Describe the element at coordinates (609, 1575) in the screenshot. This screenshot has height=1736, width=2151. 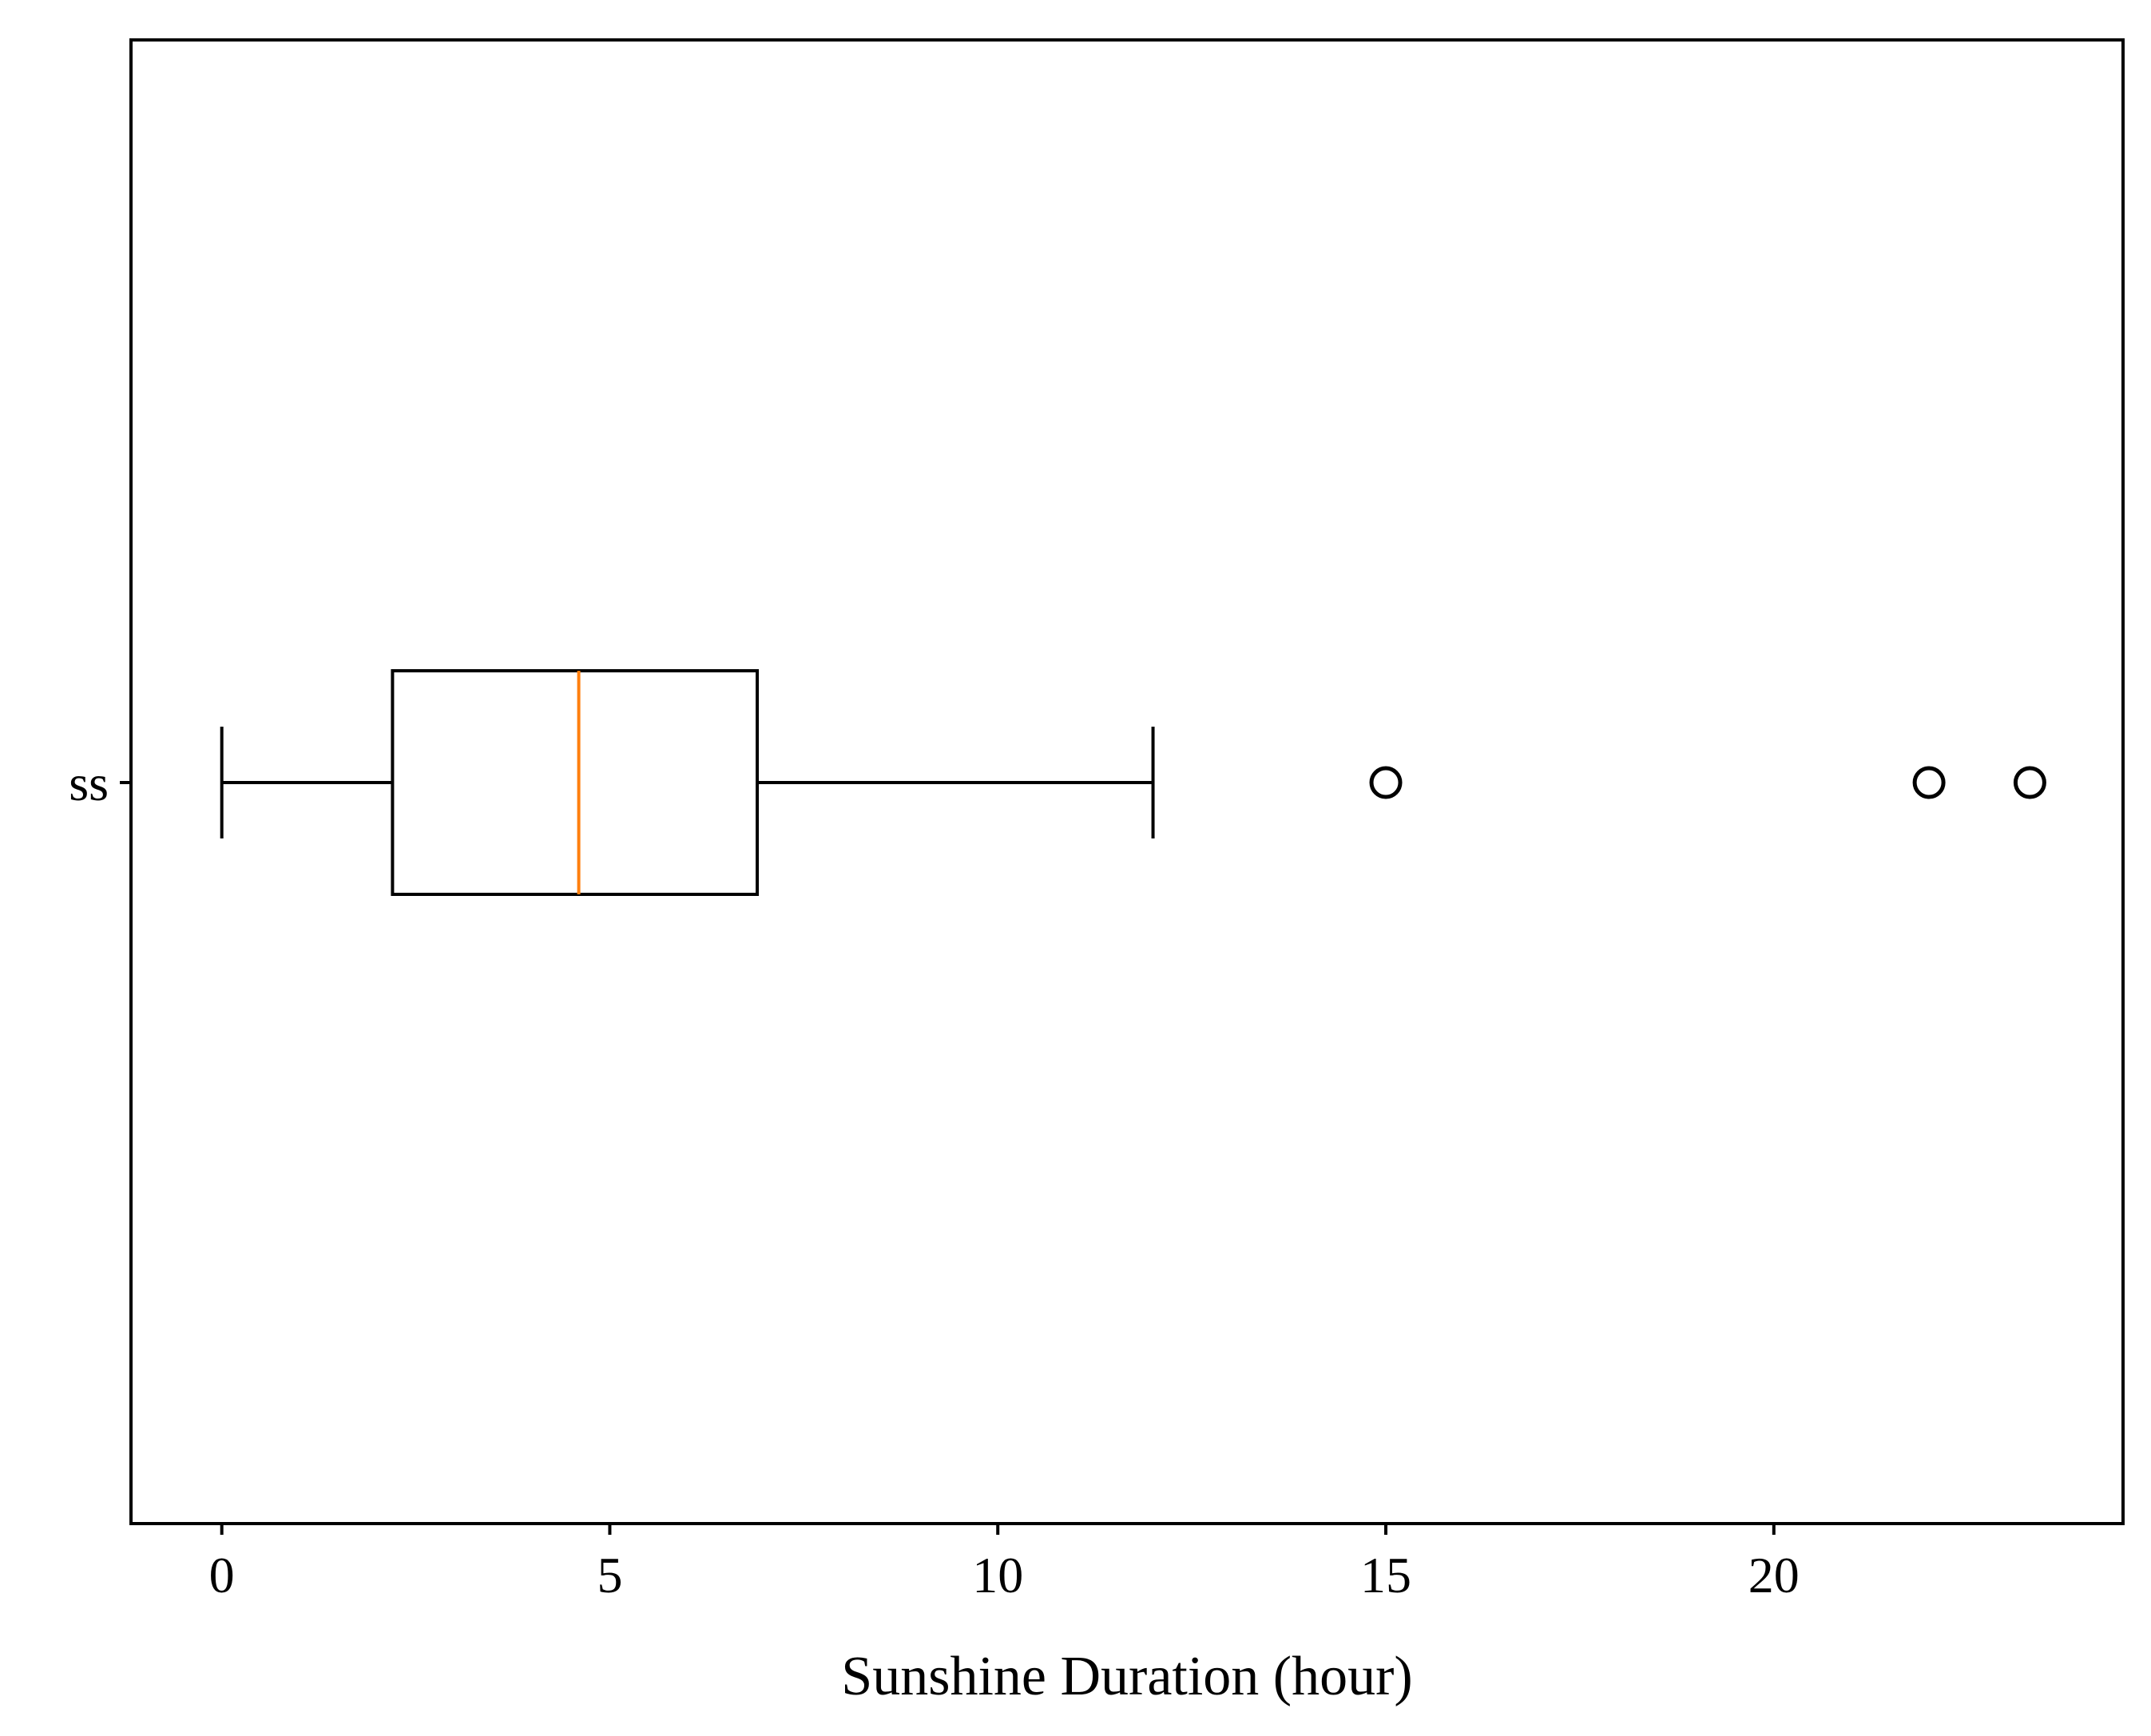
I see `x-tick-label: 5` at that location.